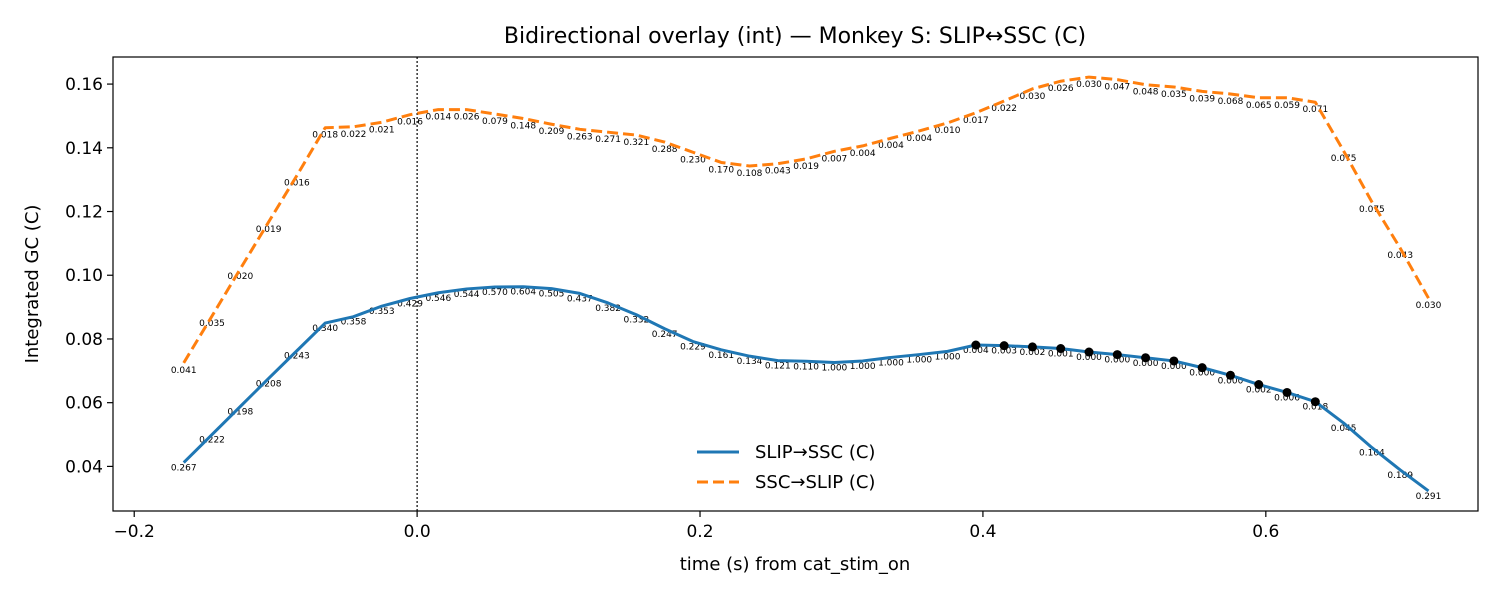  I want to click on pvalue-label-slip-to-ssc: 0.134, so click(750, 362).